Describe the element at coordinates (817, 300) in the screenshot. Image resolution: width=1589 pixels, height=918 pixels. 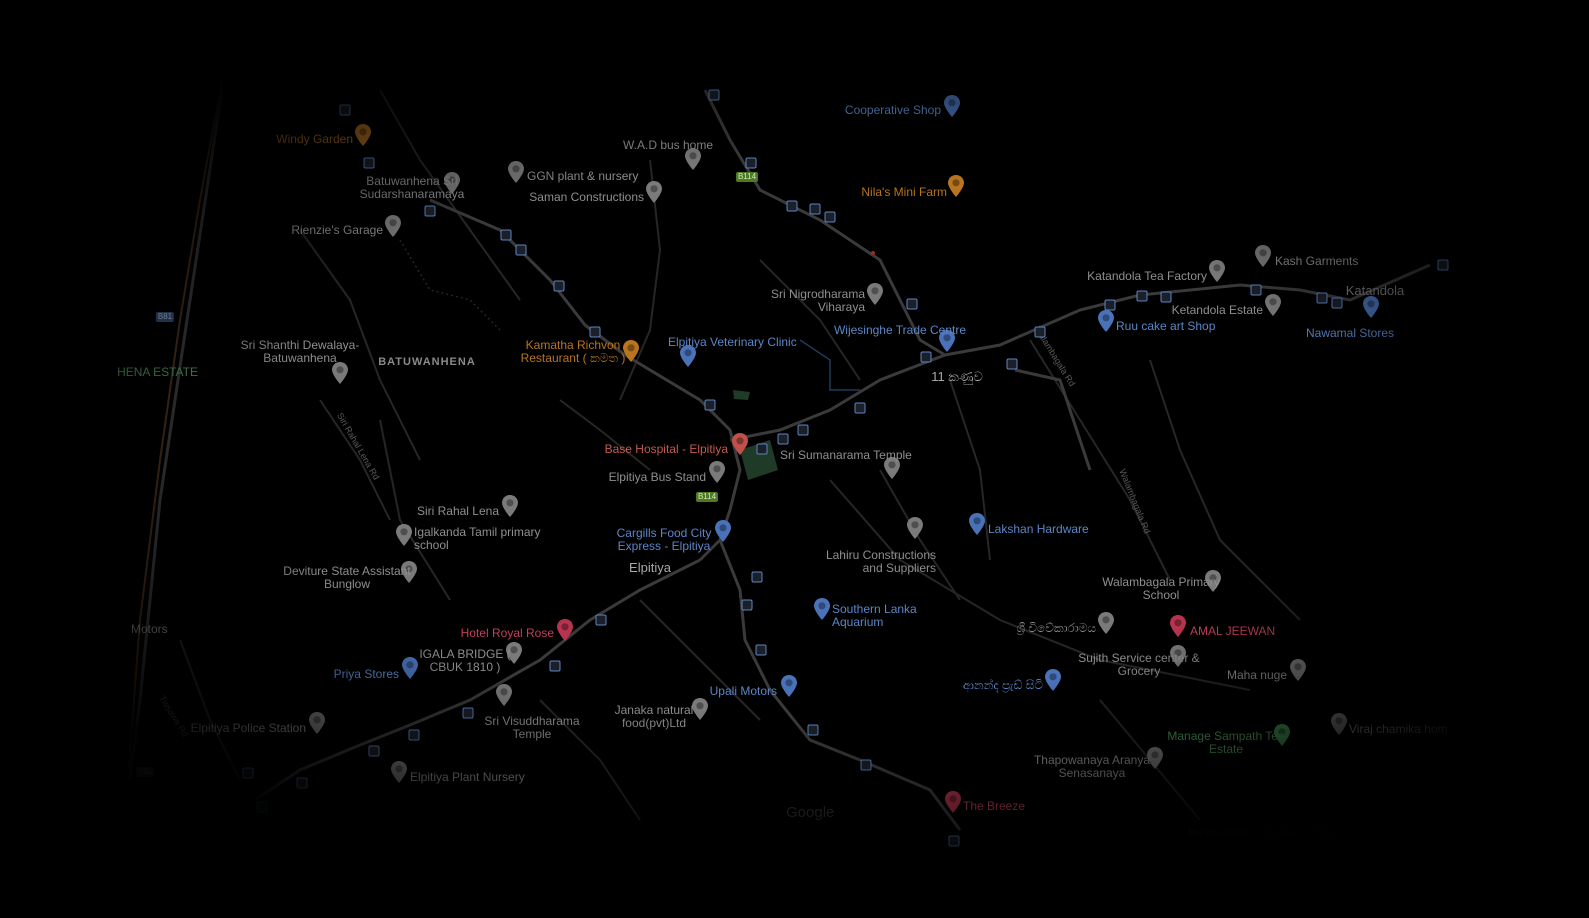
I see `poi-label: Sri Nigrodharama Viharaya` at that location.